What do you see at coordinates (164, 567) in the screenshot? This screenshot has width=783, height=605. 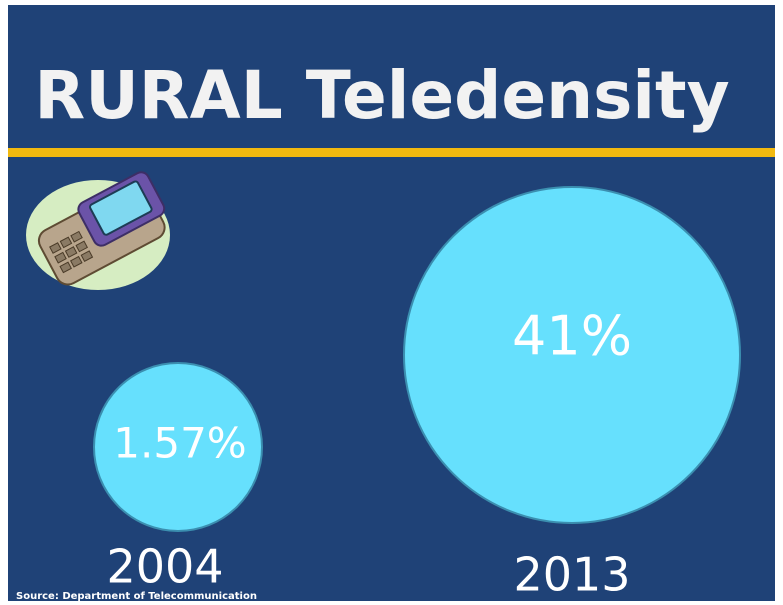 I see `year-label: 2004` at bounding box center [164, 567].